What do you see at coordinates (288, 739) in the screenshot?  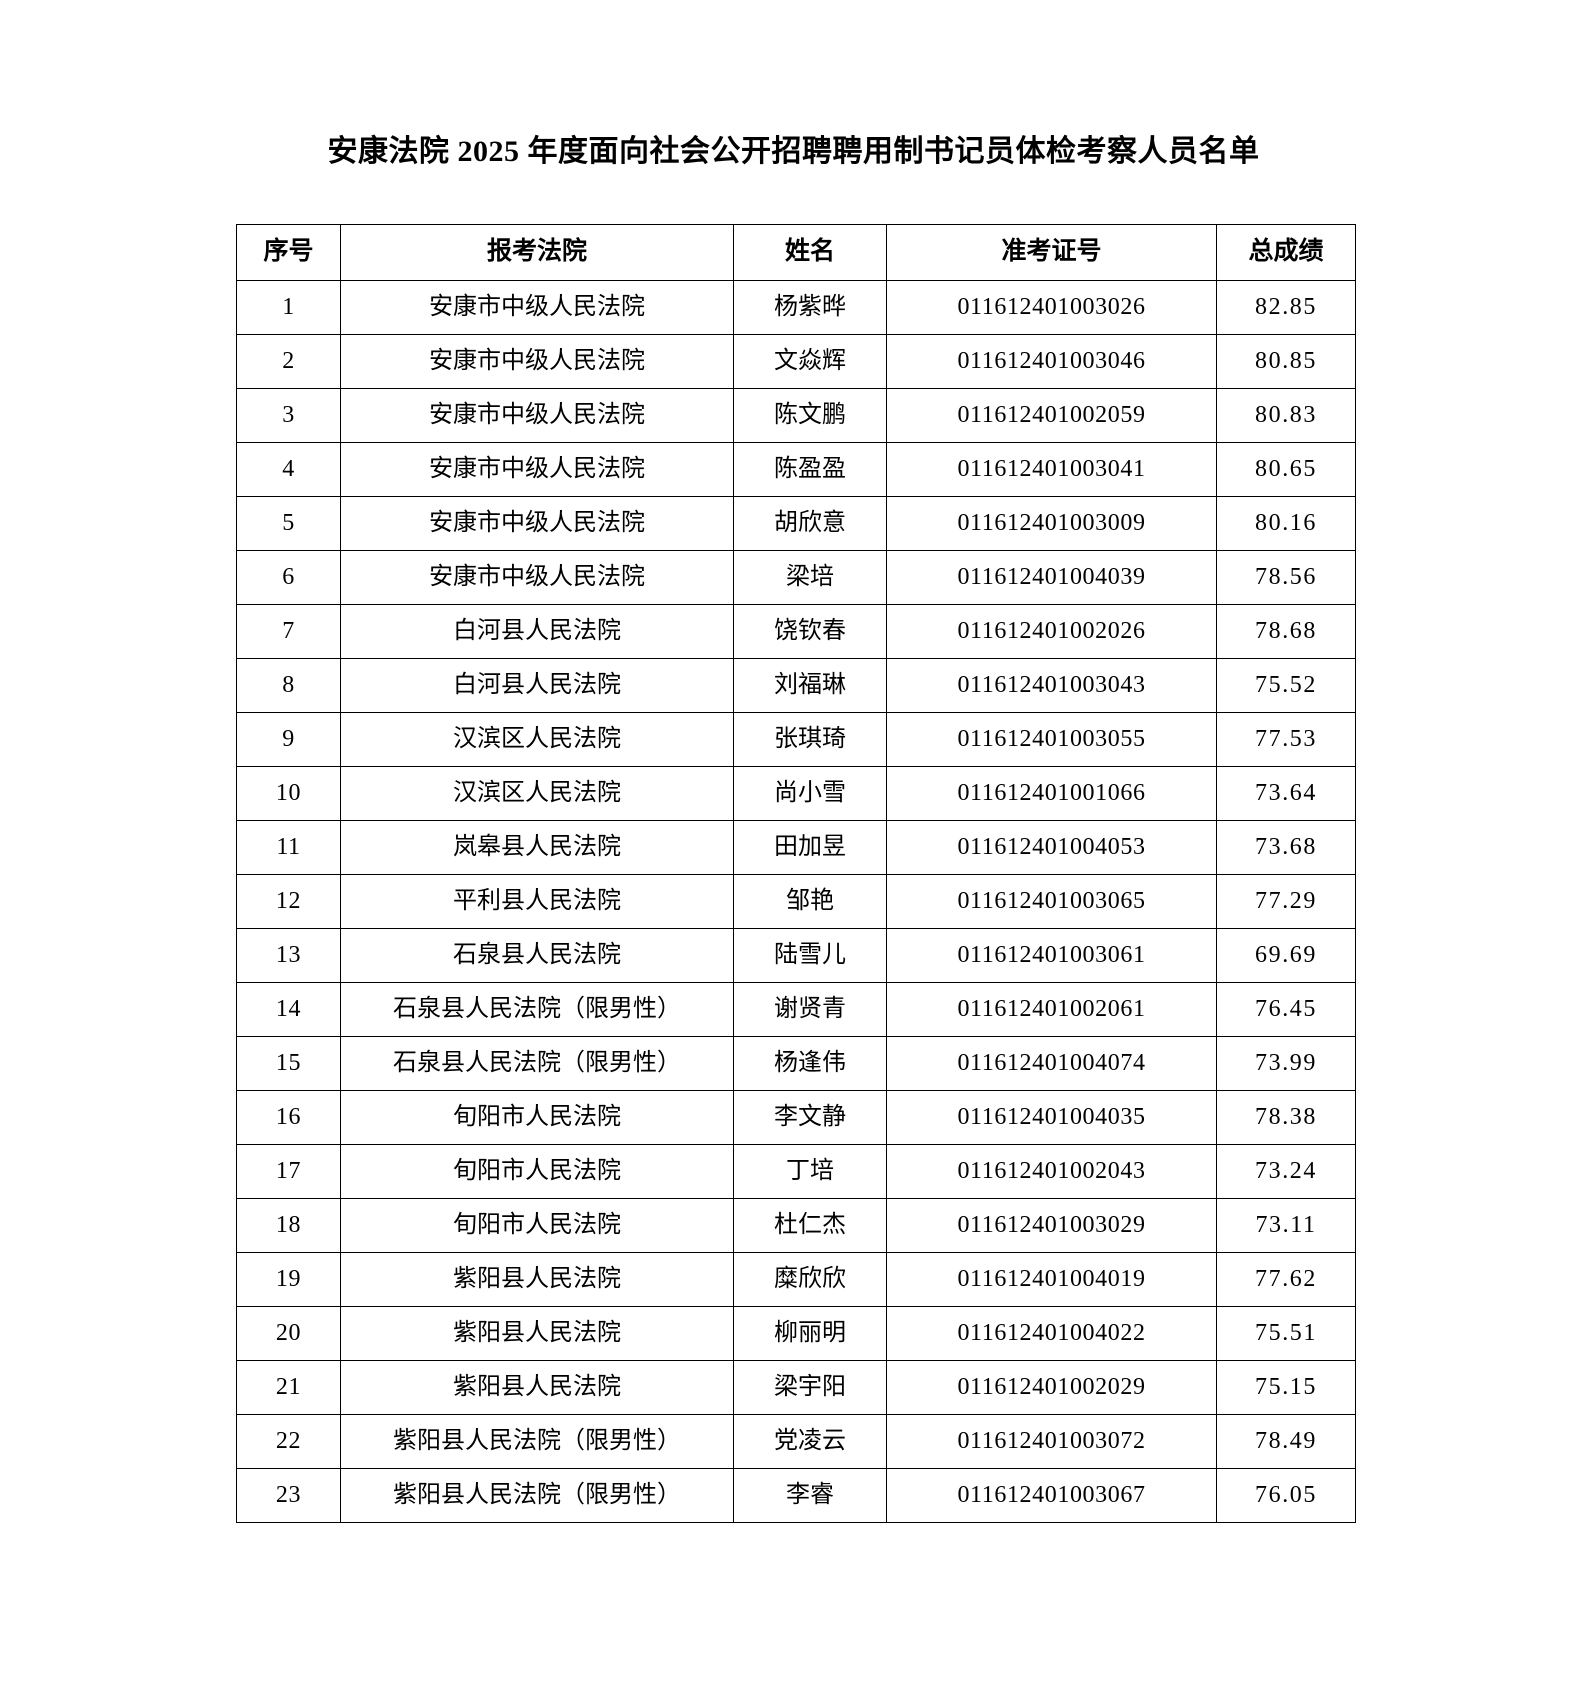 I see `cell-index: 9` at bounding box center [288, 739].